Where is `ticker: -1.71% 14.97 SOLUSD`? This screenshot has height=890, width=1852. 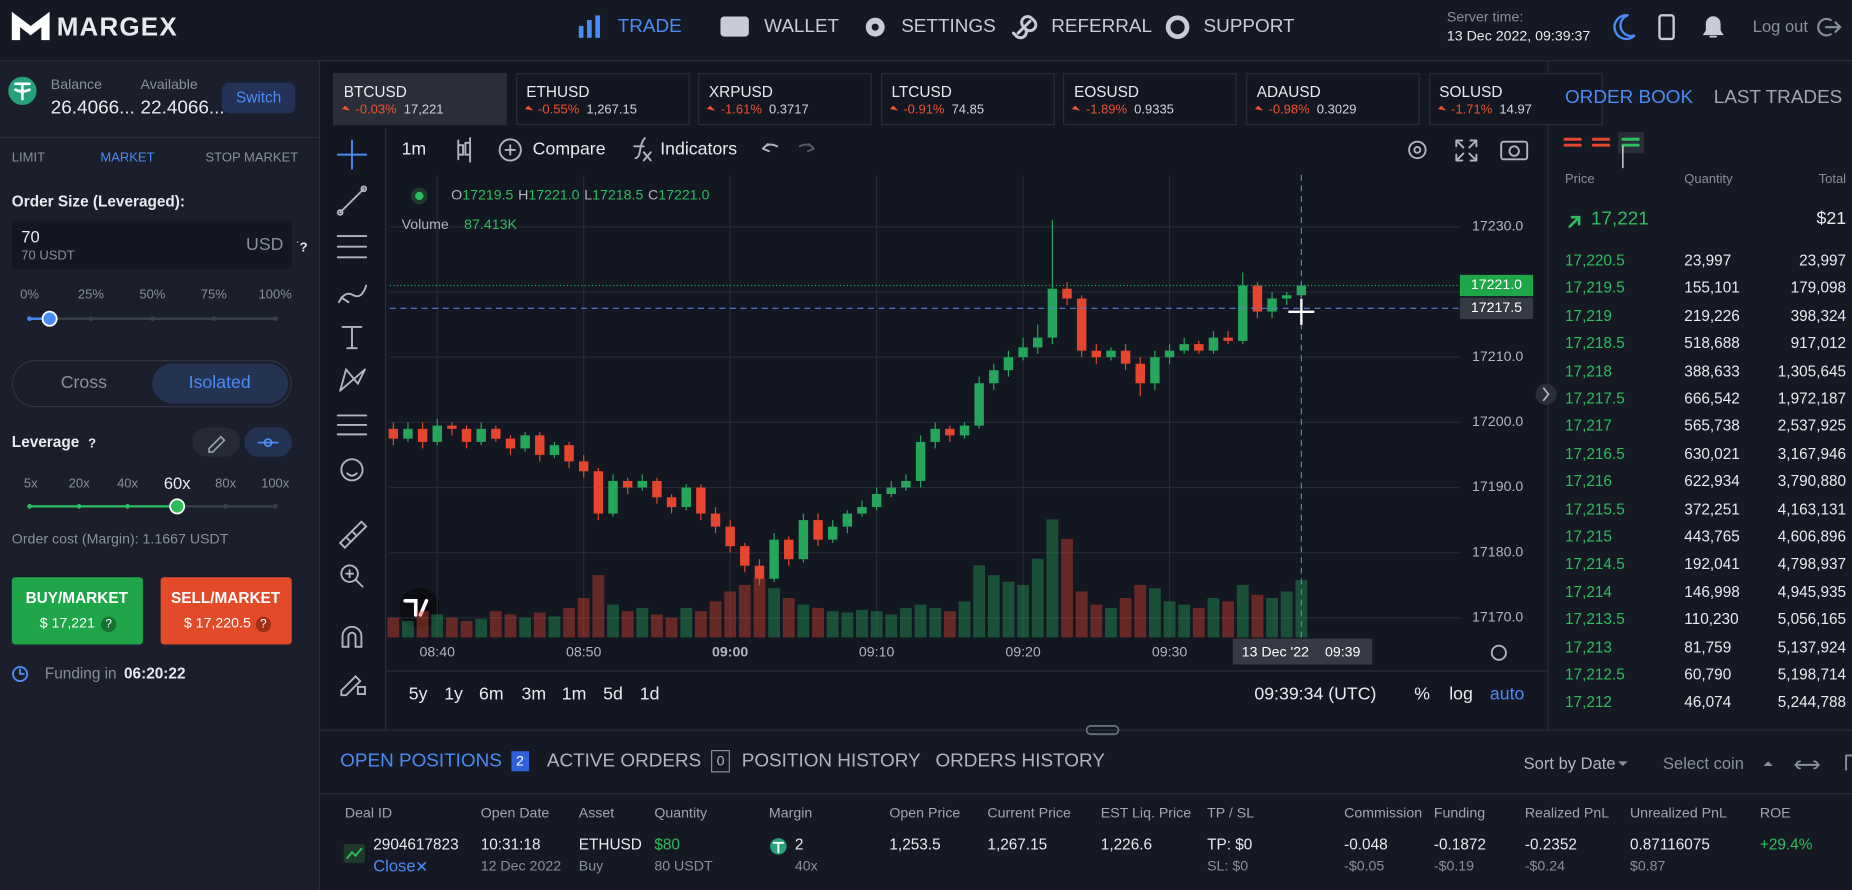 ticker: -1.71% 14.97 SOLUSD is located at coordinates (1515, 99).